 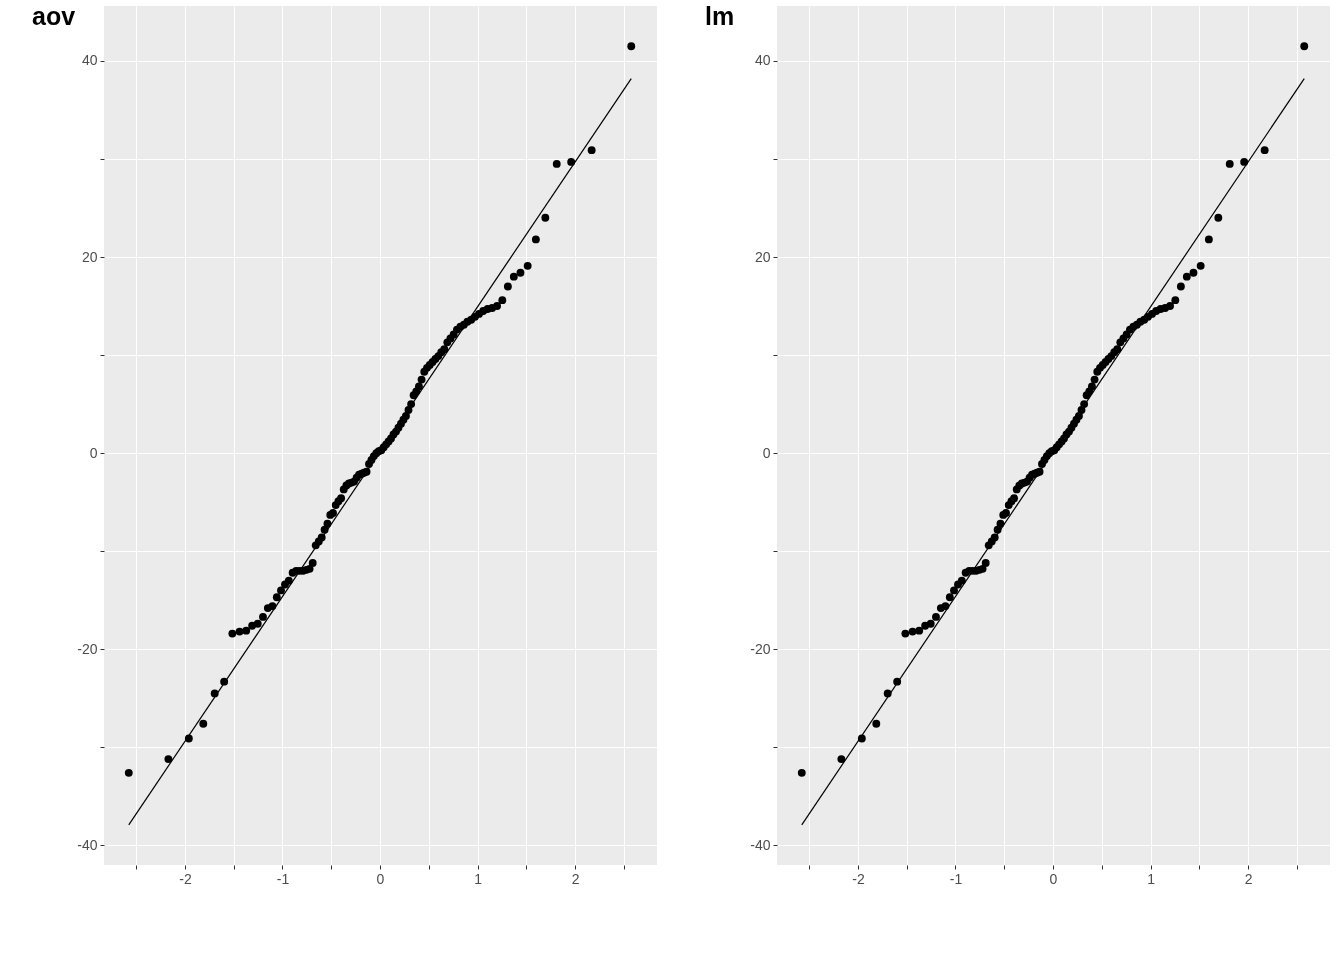 I want to click on chart-title: lm, so click(x=720, y=16).